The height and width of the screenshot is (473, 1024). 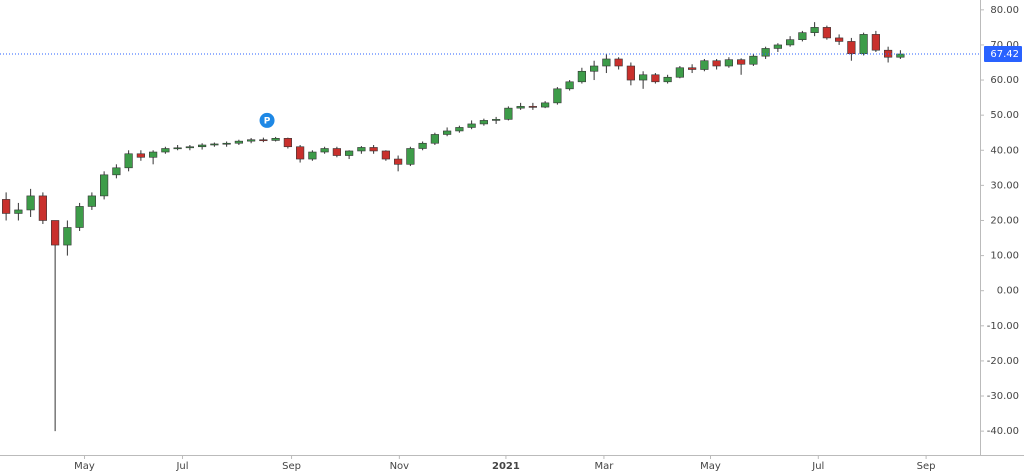 What do you see at coordinates (1004, 45) in the screenshot?
I see `y-tick-label: 70.00` at bounding box center [1004, 45].